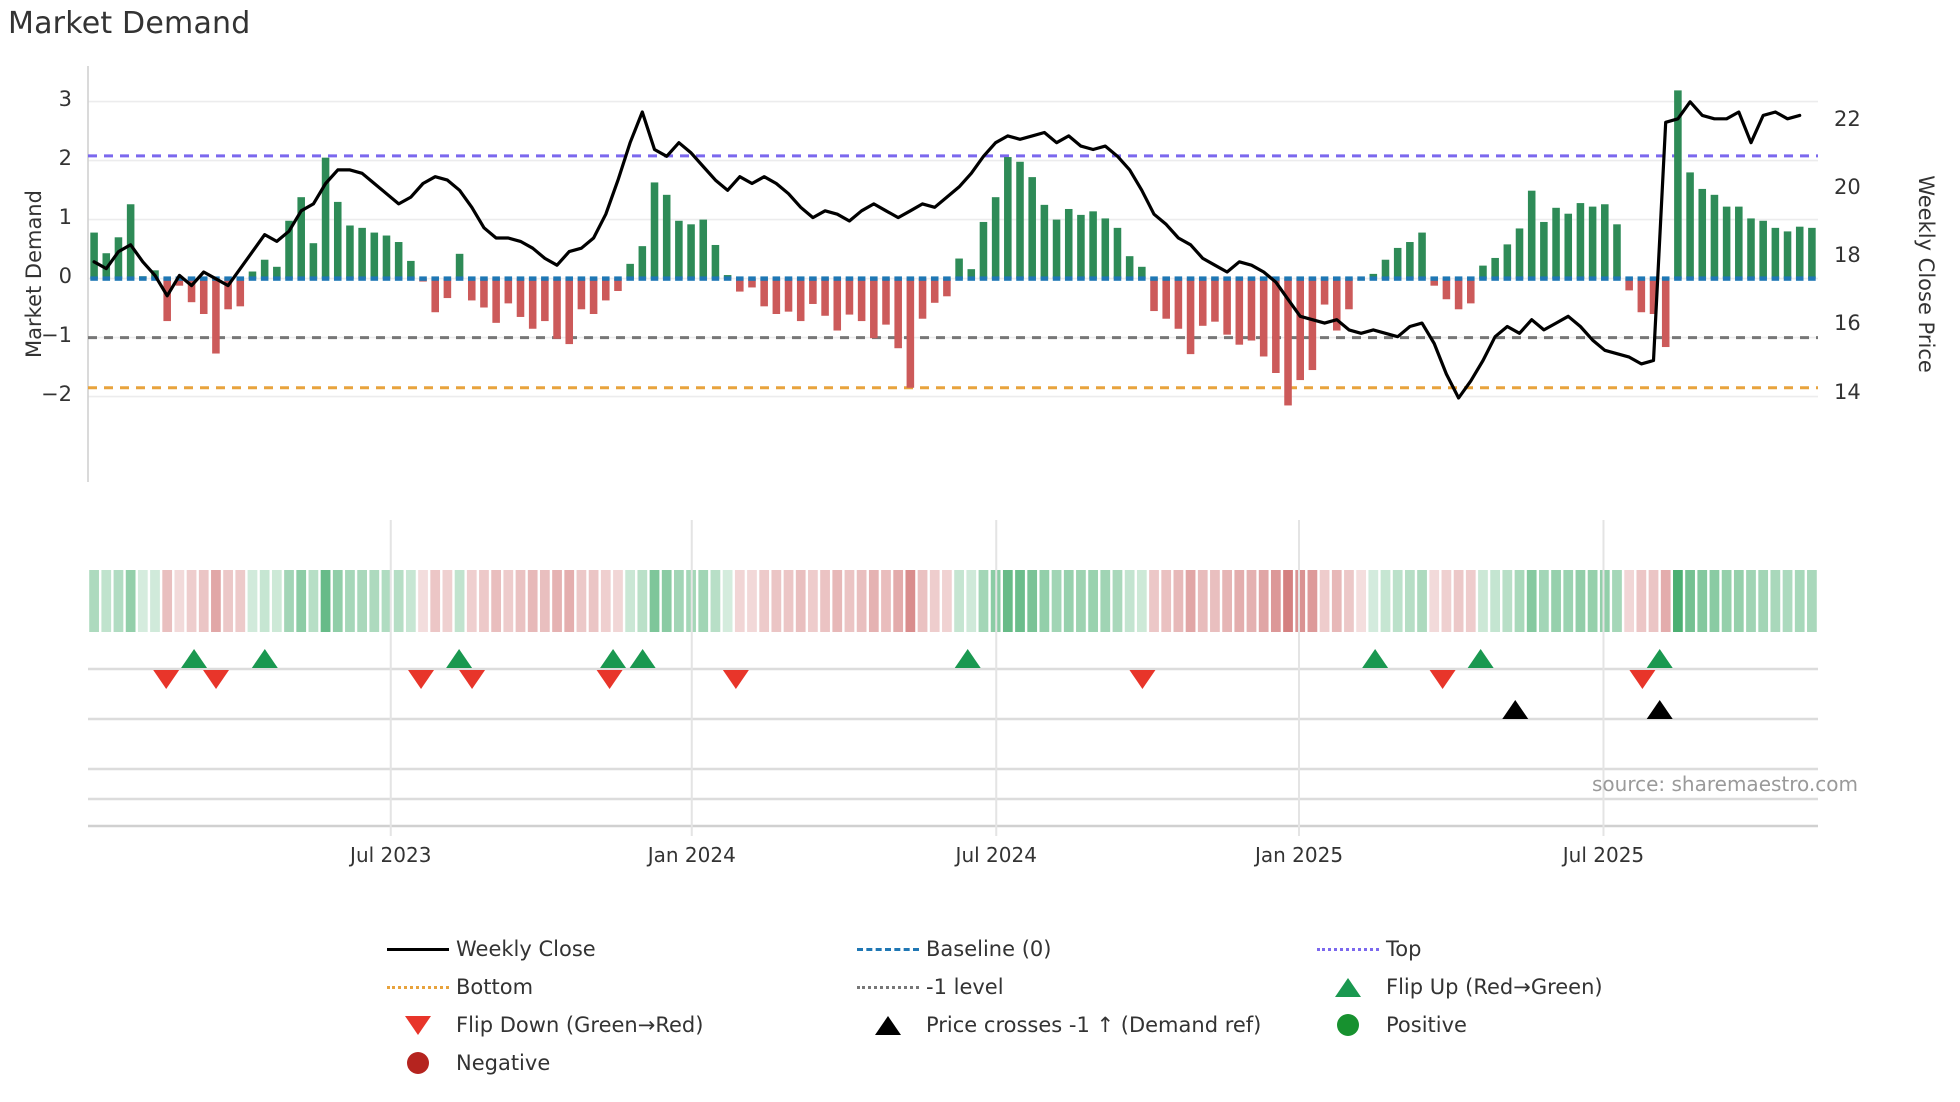 Image resolution: width=1960 pixels, height=1102 pixels. Describe the element at coordinates (615, 1025) in the screenshot. I see `legend-item: Flip Down (Green→Red)` at that location.